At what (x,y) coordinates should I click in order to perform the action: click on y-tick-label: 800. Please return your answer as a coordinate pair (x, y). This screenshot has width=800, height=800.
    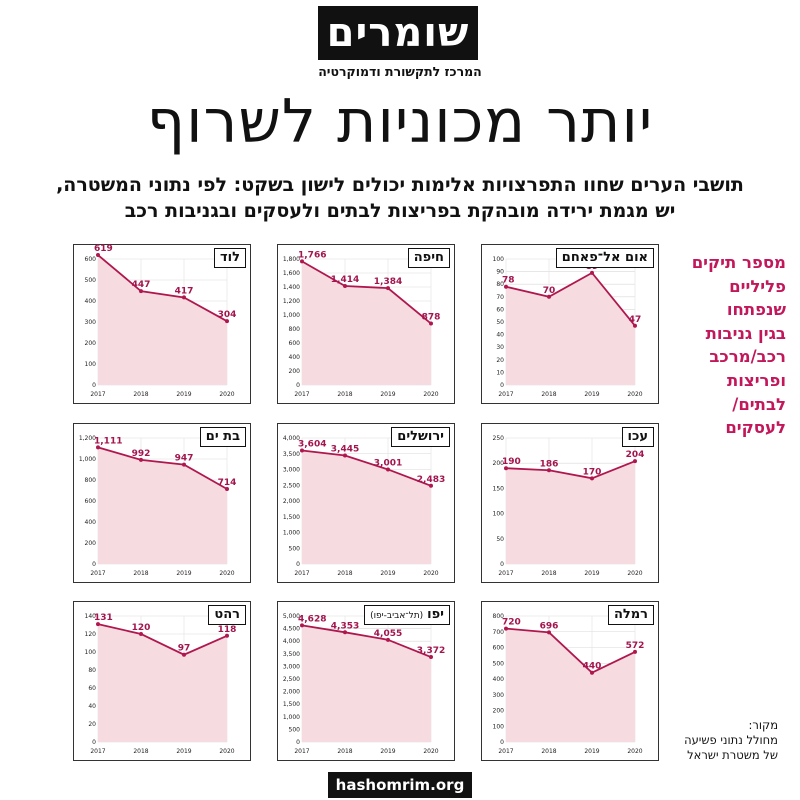
    Looking at the image, I should click on (499, 616).